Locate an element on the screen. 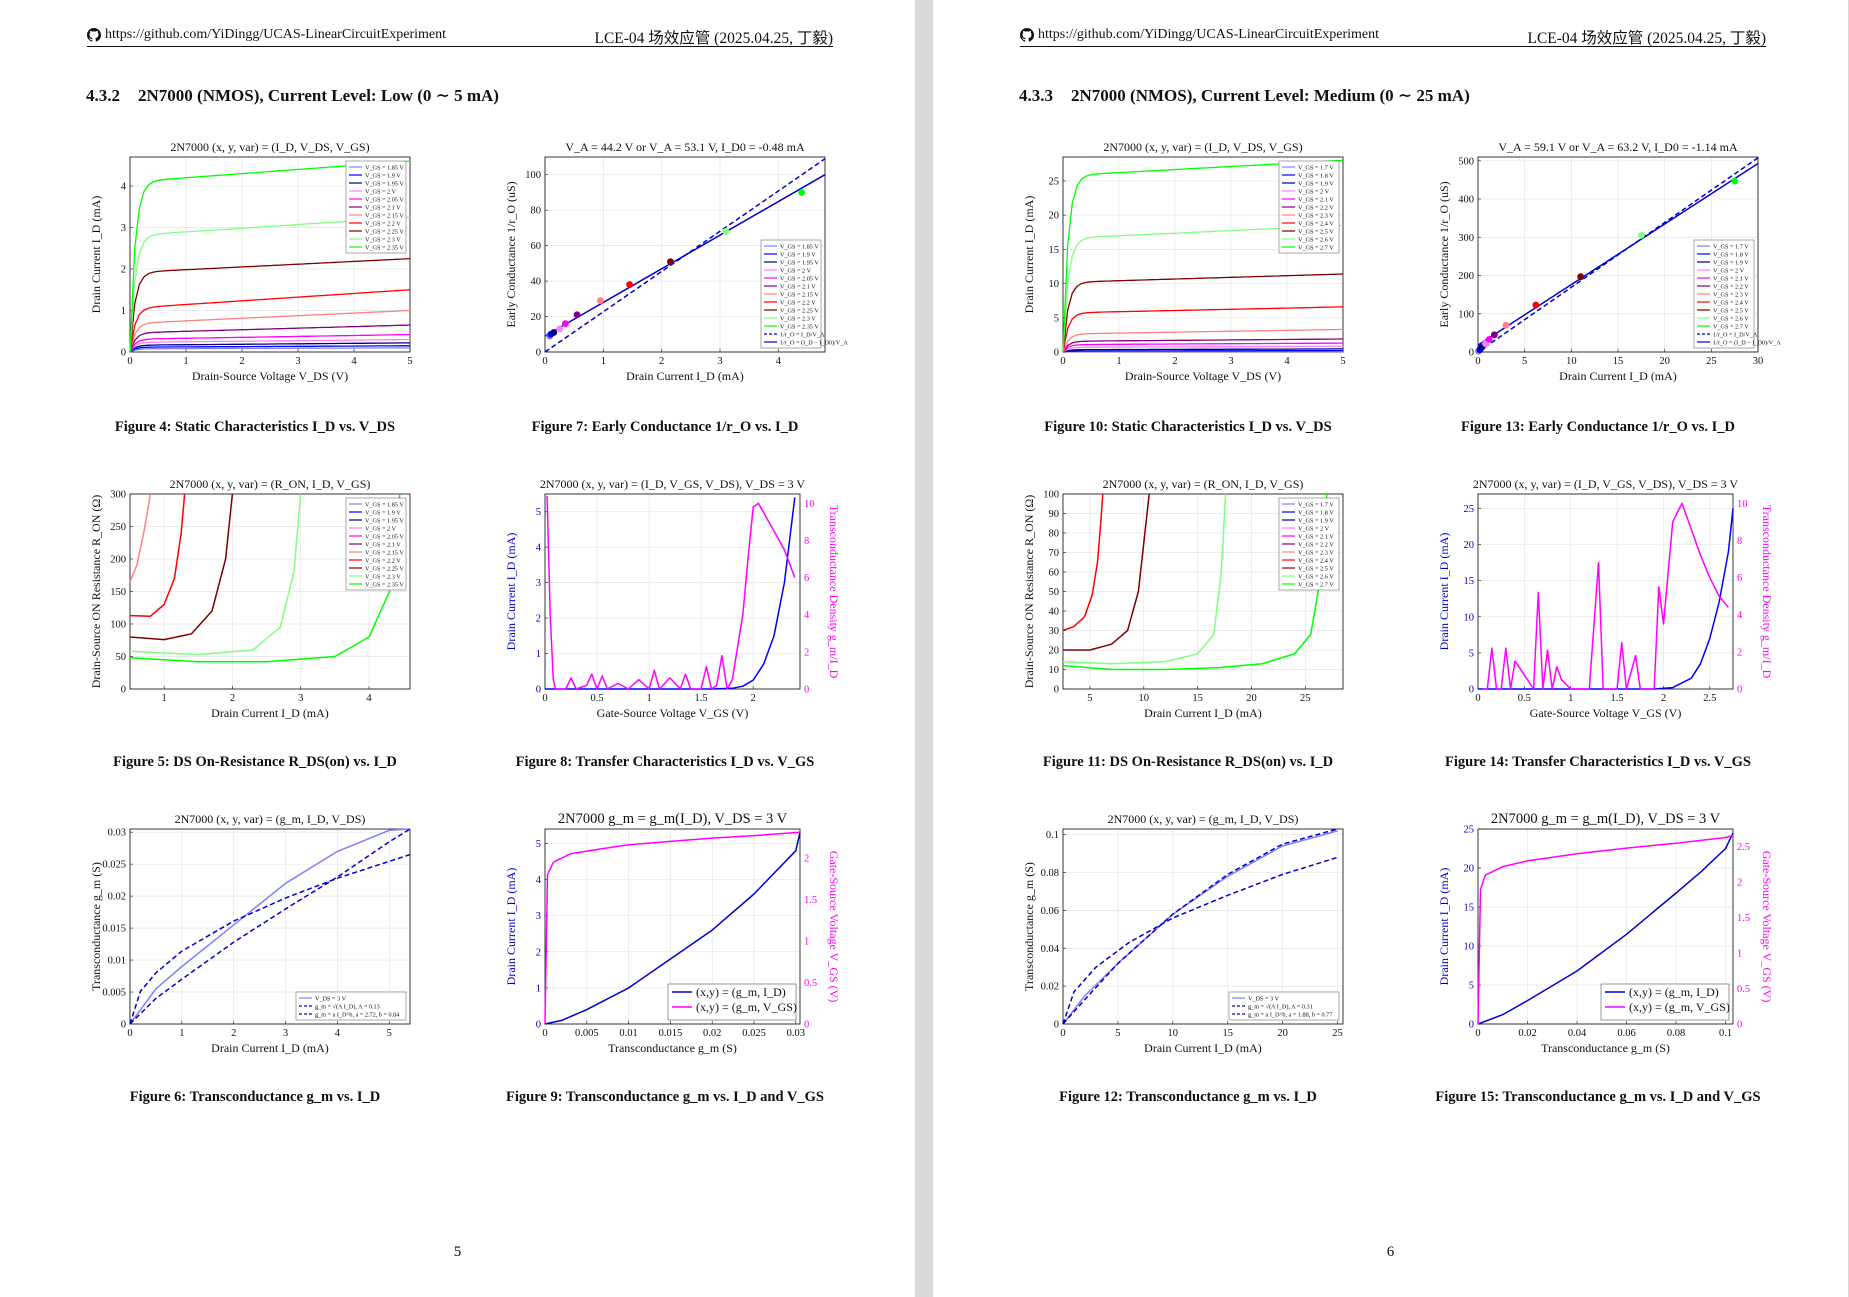 This screenshot has width=1849, height=1297. tick-label-y: 0.1 is located at coordinates (1052, 835).